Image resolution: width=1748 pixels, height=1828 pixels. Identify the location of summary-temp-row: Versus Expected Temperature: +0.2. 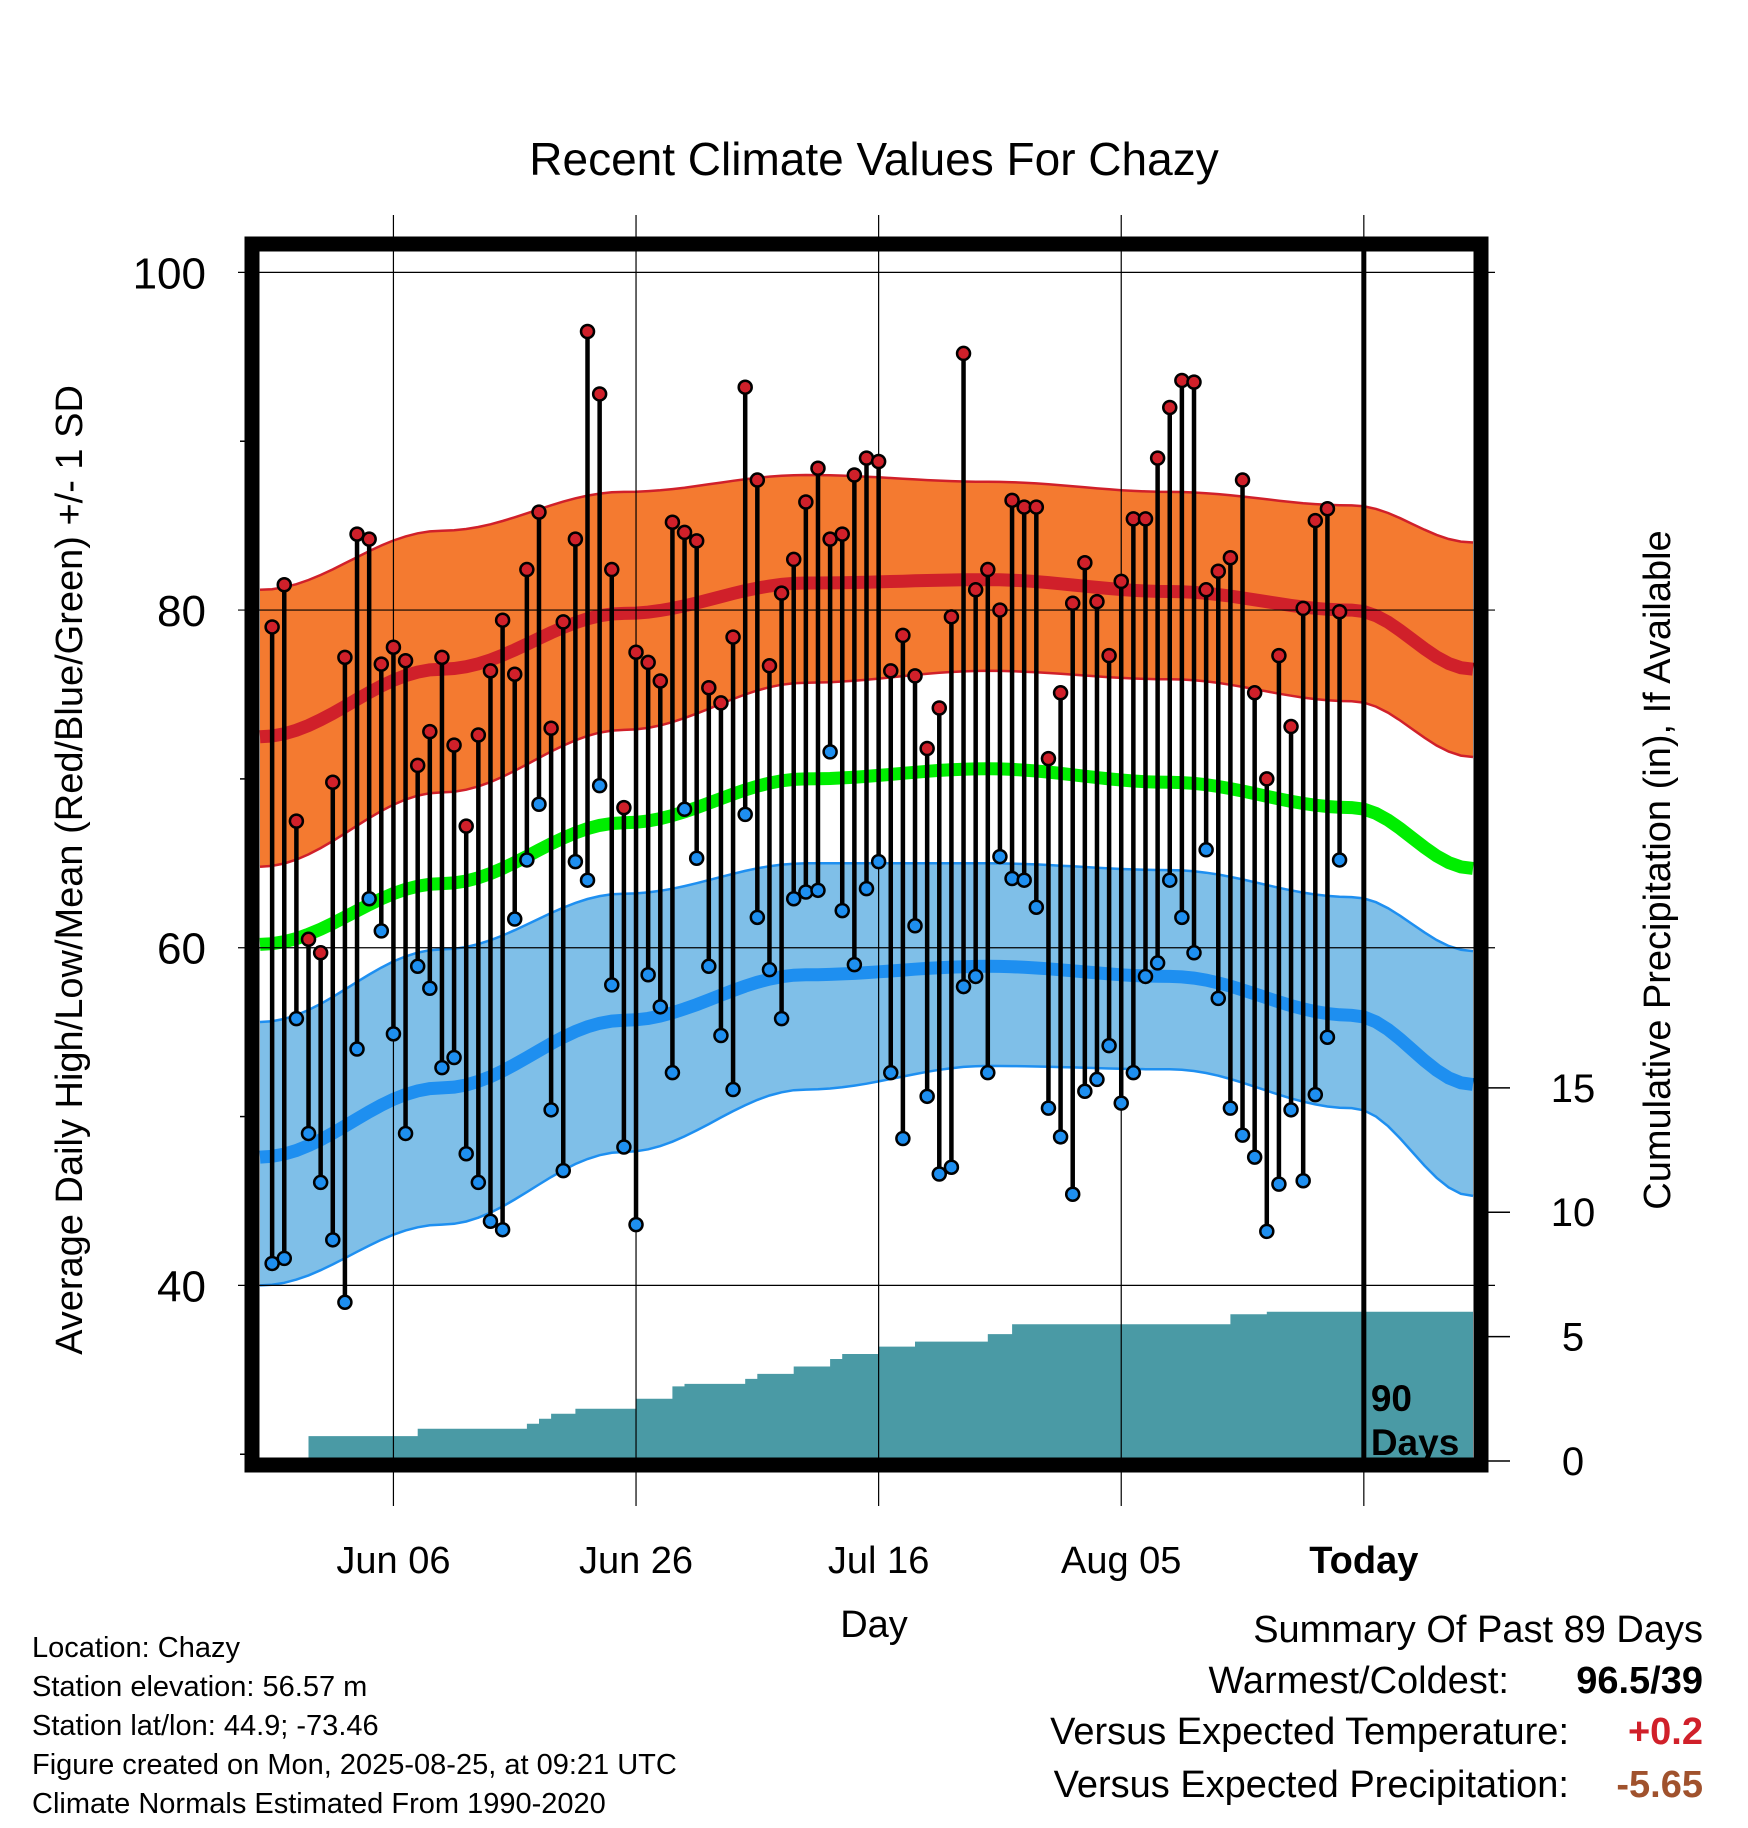
(1376, 1732).